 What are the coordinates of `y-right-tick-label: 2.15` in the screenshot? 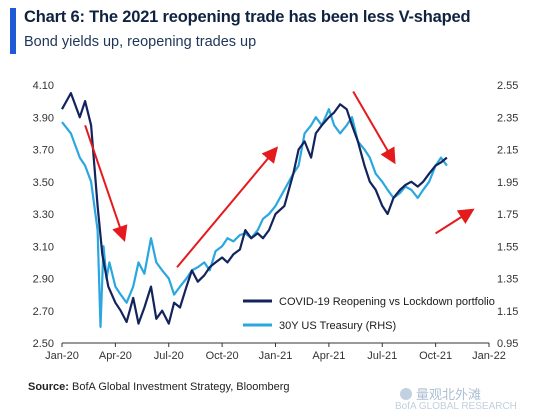 It's located at (507, 151).